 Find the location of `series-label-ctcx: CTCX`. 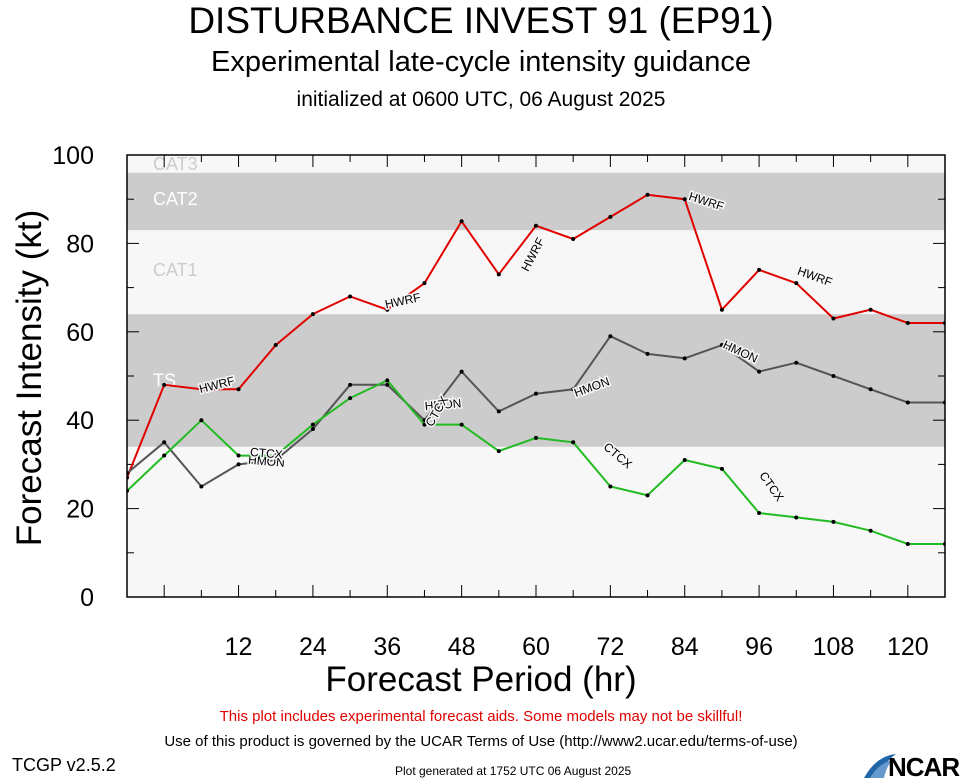

series-label-ctcx: CTCX is located at coordinates (267, 453).